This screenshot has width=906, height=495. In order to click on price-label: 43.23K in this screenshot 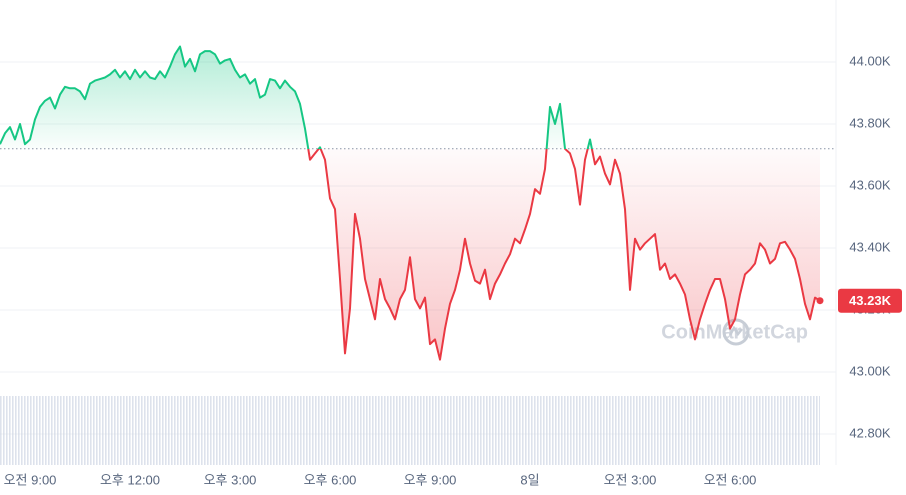, I will do `click(870, 300)`.